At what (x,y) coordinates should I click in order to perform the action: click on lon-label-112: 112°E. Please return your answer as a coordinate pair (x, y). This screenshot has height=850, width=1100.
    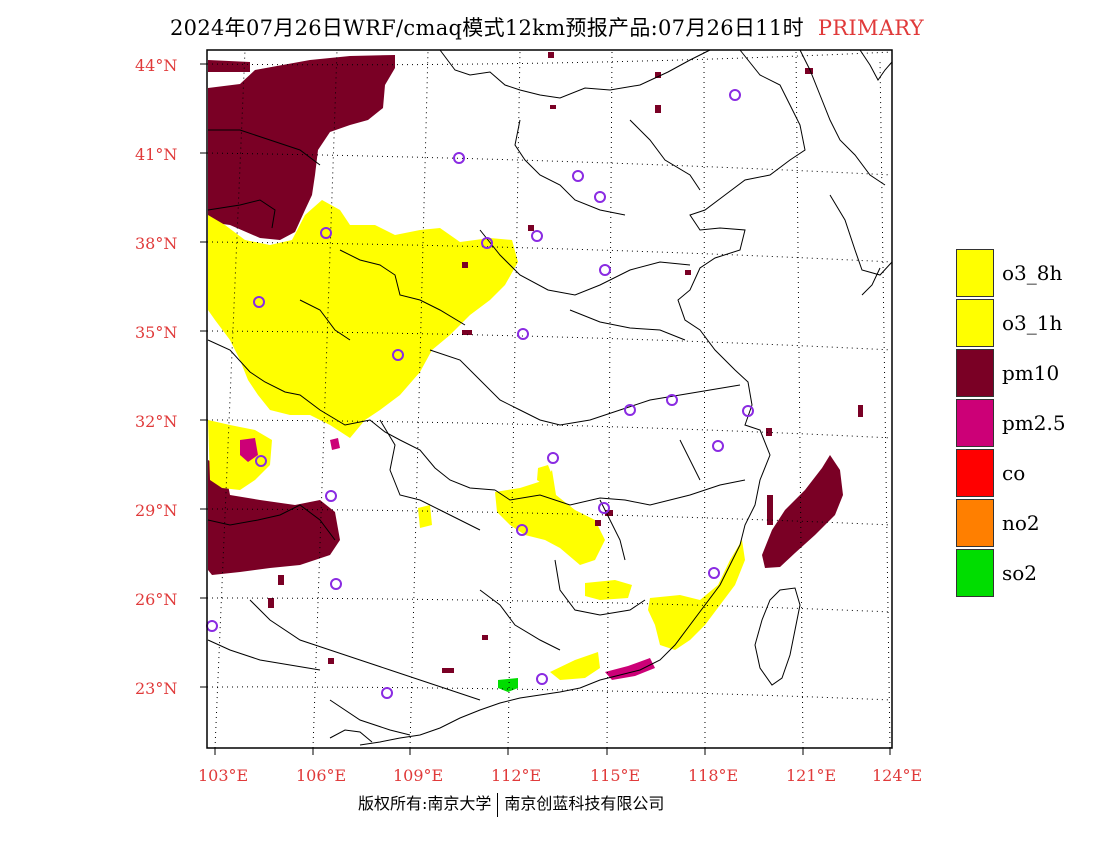
    Looking at the image, I should click on (516, 775).